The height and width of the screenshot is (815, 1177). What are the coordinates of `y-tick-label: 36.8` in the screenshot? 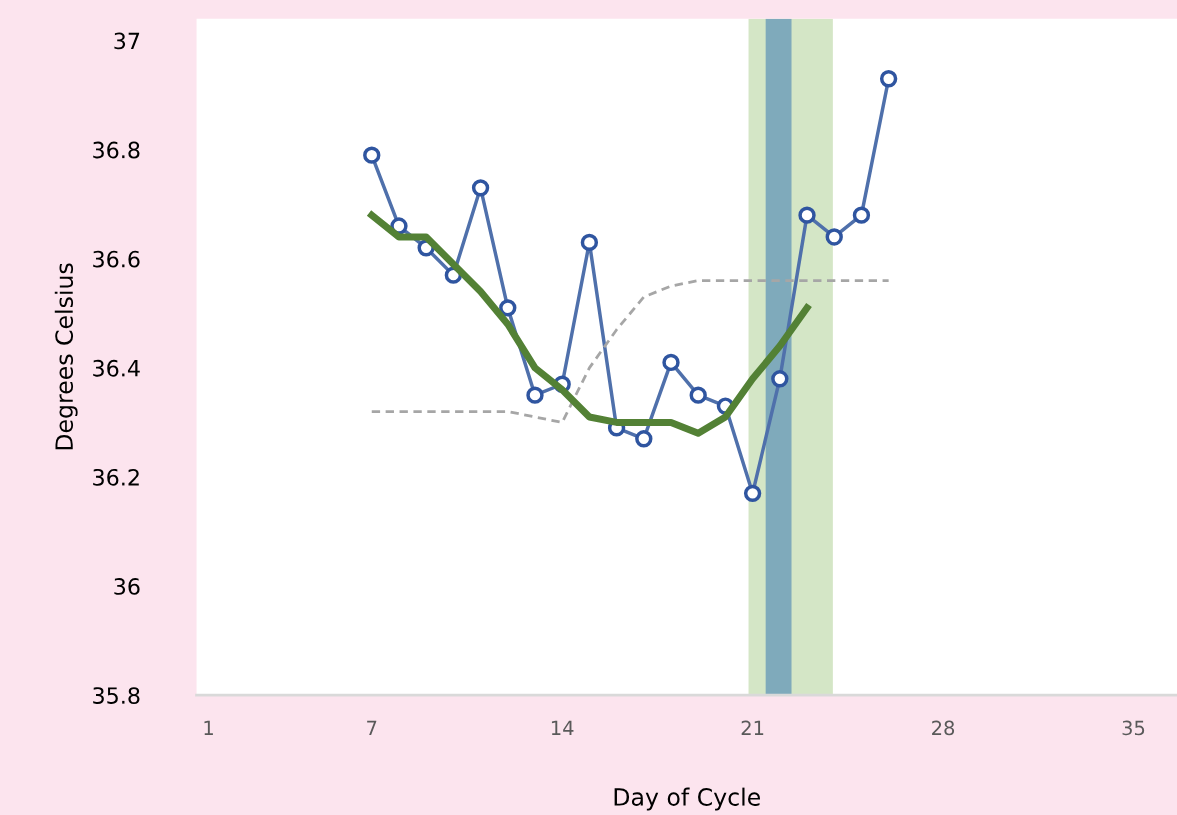 It's located at (116, 150).